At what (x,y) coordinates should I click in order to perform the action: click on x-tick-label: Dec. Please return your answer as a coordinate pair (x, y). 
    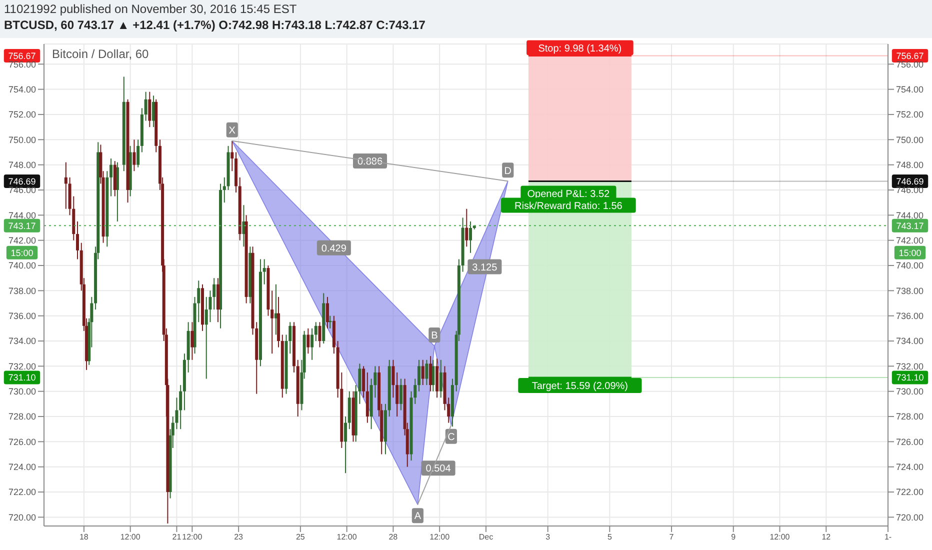
    Looking at the image, I should click on (486, 537).